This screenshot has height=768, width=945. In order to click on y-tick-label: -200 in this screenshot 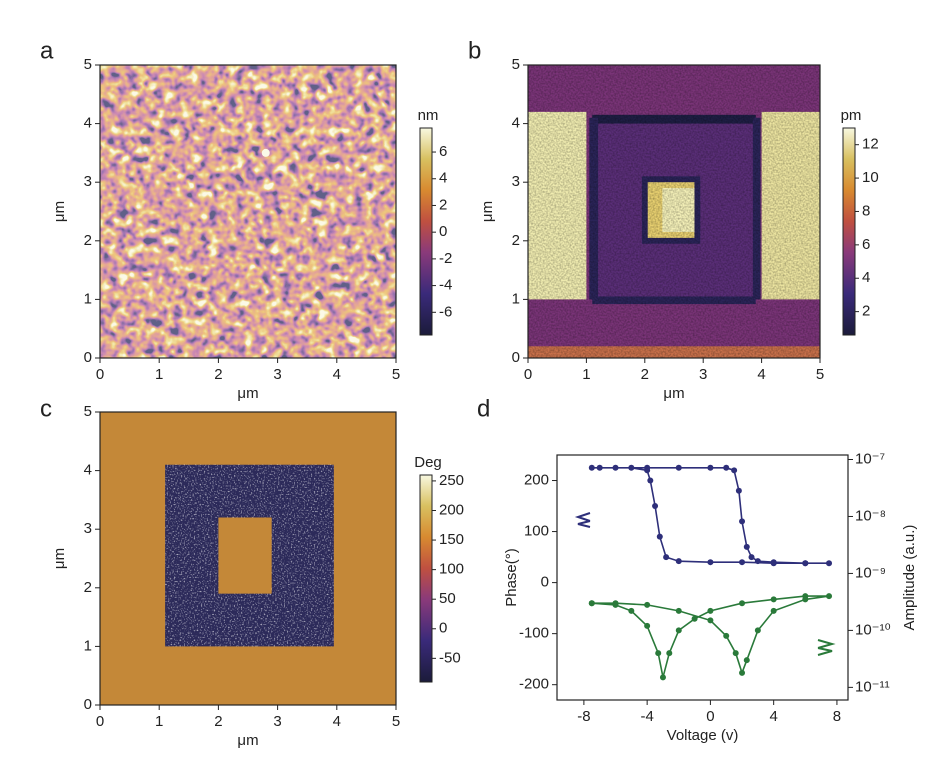, I will do `click(534, 684)`.